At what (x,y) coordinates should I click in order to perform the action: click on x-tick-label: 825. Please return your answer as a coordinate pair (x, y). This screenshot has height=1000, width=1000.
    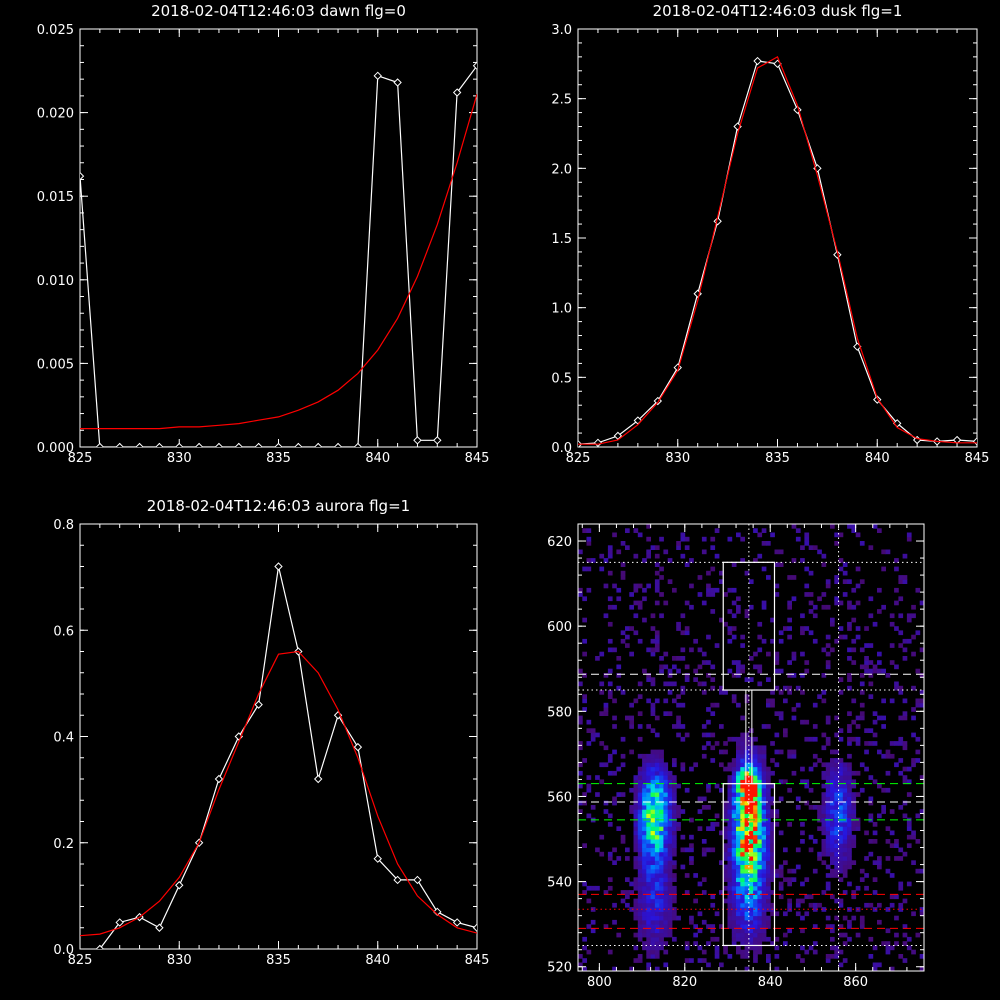
    Looking at the image, I should click on (80, 960).